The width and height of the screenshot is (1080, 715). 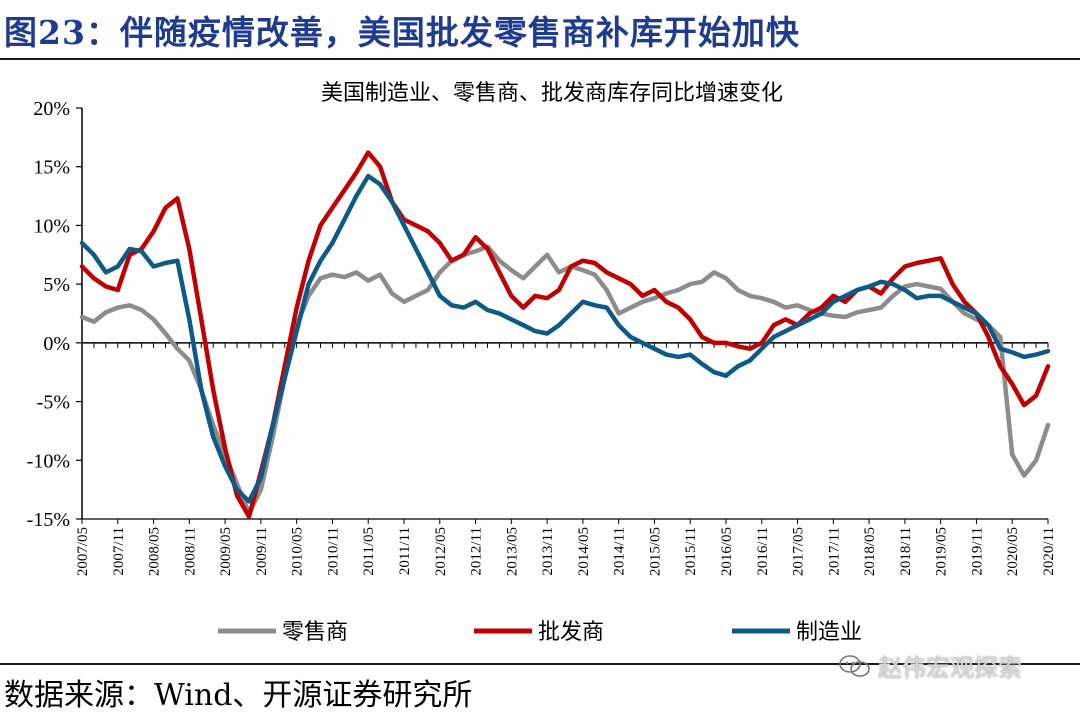 I want to click on x-tick-label: 2018/11, so click(x=906, y=551).